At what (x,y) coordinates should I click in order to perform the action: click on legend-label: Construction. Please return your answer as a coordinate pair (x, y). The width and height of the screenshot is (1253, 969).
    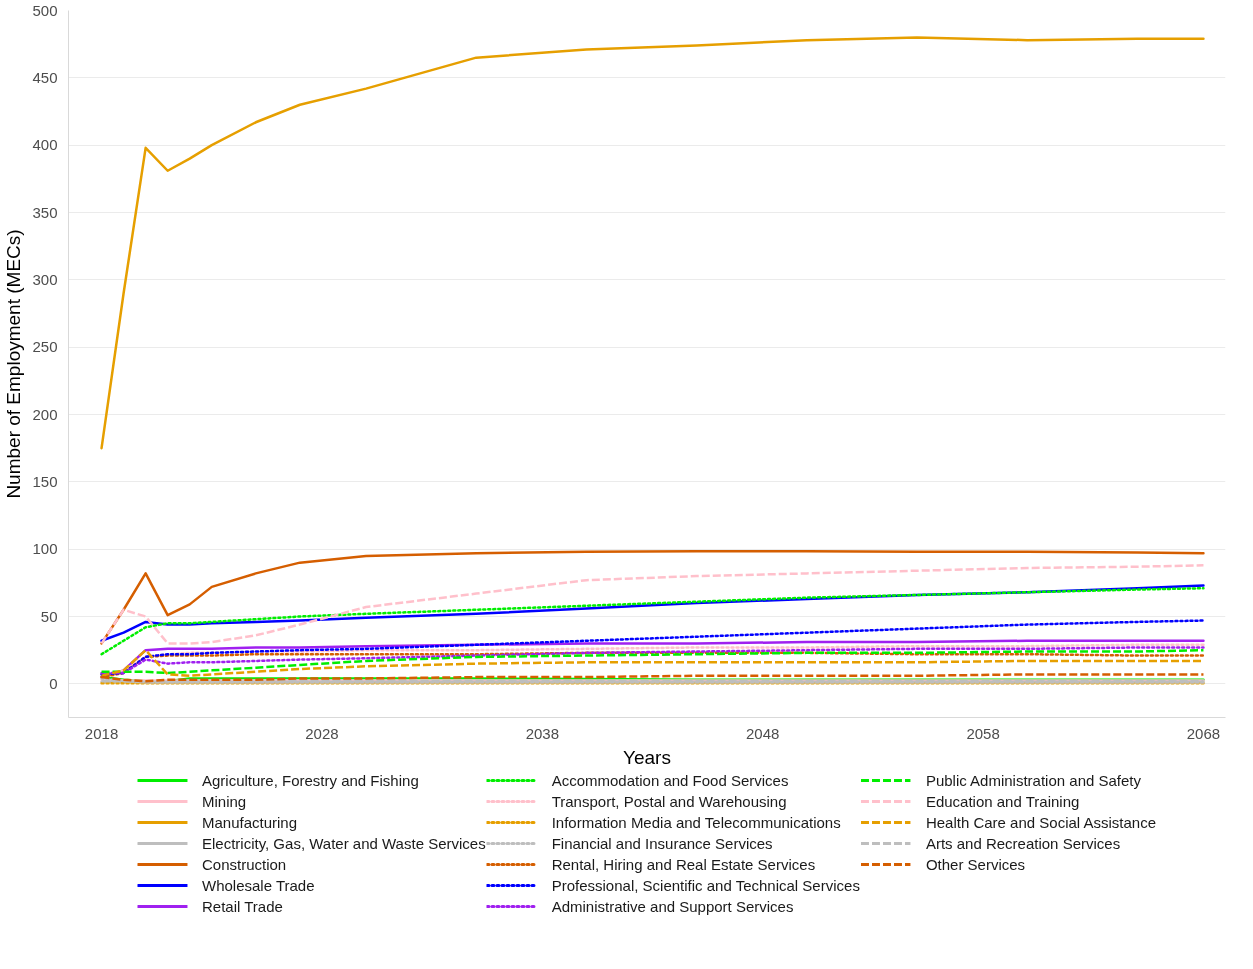
    Looking at the image, I should click on (244, 864).